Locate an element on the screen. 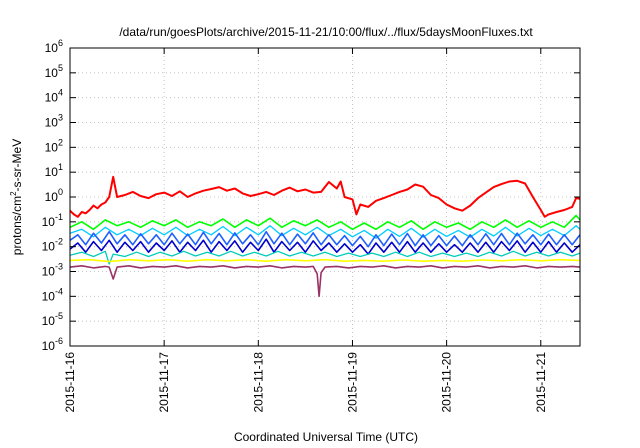 The height and width of the screenshot is (448, 640). y-tick-label: 10⁶ is located at coordinates (54, 46).